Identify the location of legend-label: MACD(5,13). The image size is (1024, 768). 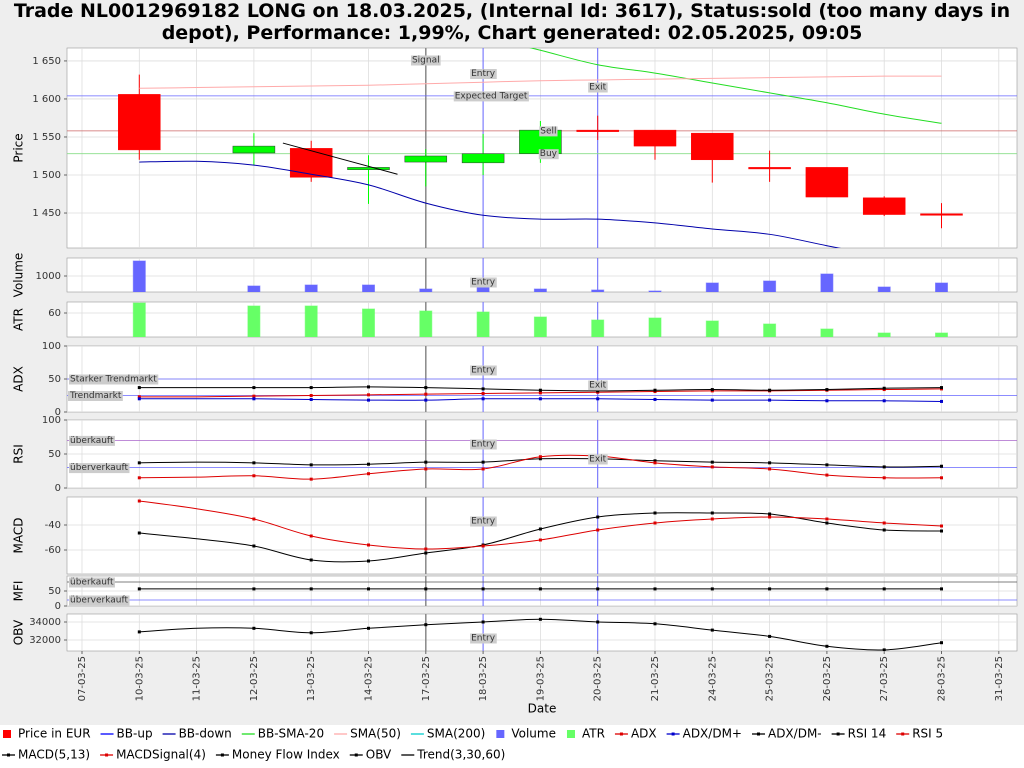
(54, 755).